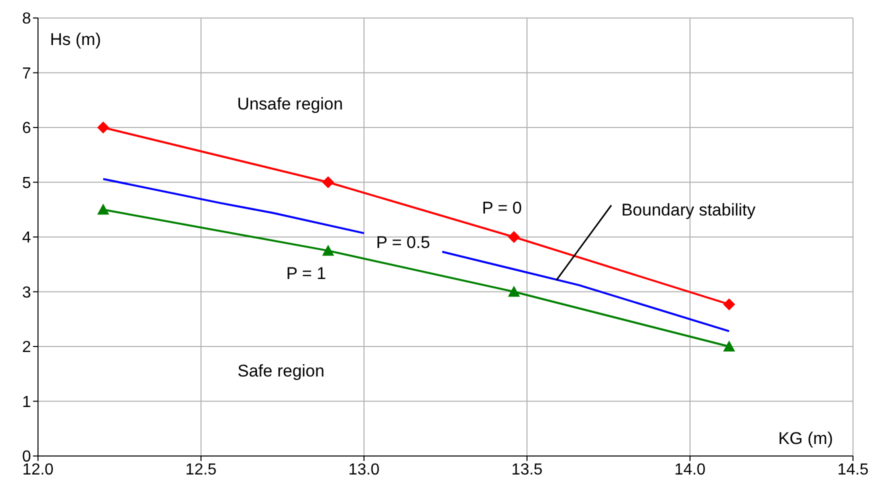 The height and width of the screenshot is (495, 872). Describe the element at coordinates (364, 469) in the screenshot. I see `x-tick-label: 13.0` at that location.